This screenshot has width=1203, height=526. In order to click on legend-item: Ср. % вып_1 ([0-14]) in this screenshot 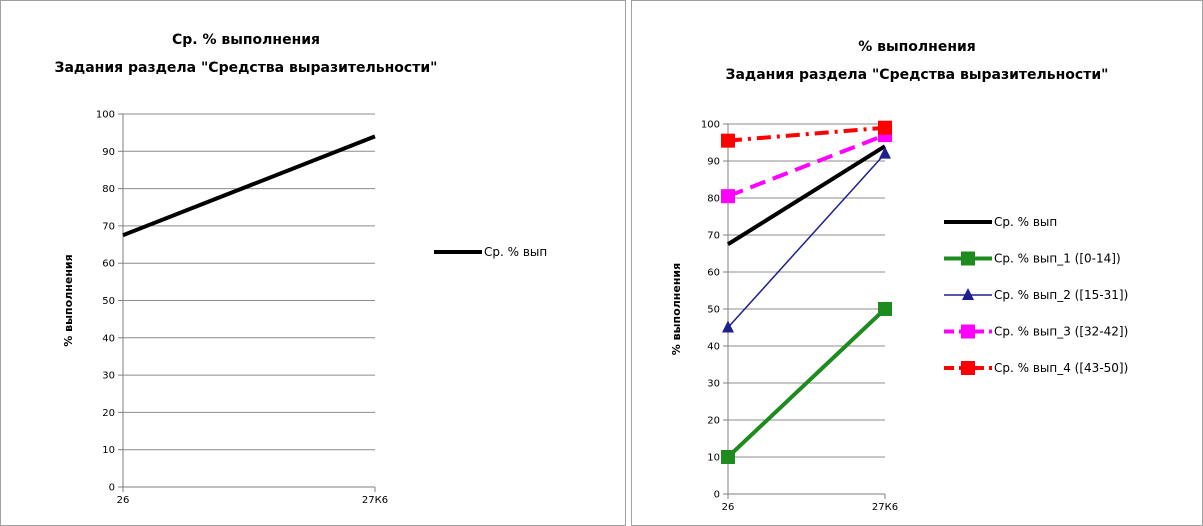, I will do `click(1032, 258)`.